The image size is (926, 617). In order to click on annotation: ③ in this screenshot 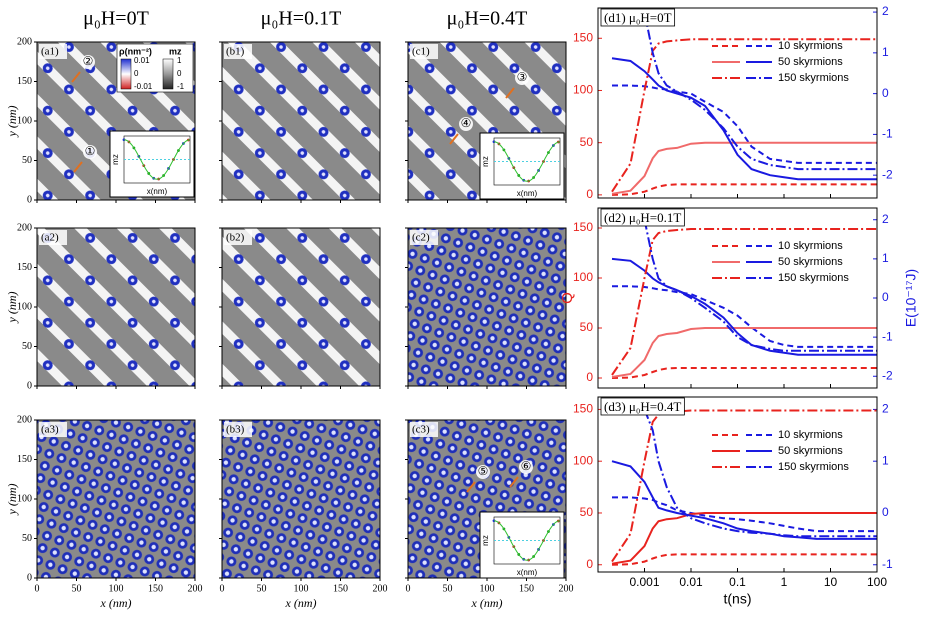, I will do `click(522, 77)`.